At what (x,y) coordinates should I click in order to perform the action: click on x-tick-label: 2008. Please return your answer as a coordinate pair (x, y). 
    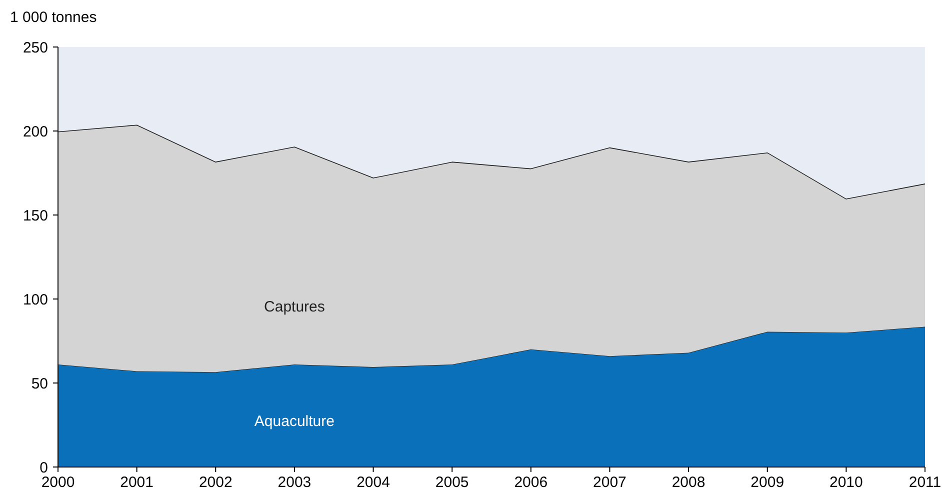
    Looking at the image, I should click on (689, 482).